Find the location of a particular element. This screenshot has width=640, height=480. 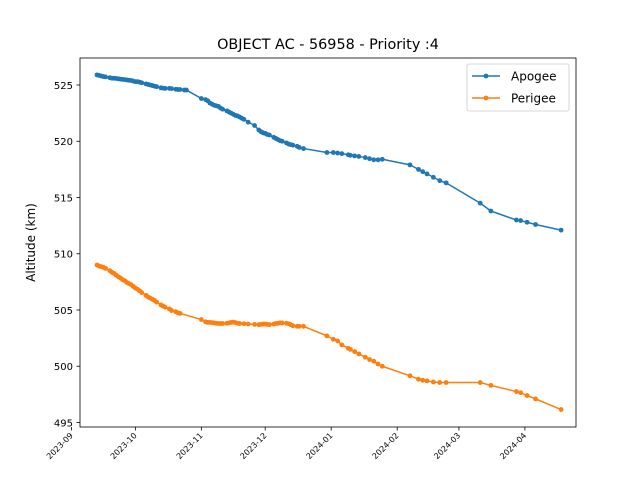

legend-item-perigee: Perigee is located at coordinates (514, 99).